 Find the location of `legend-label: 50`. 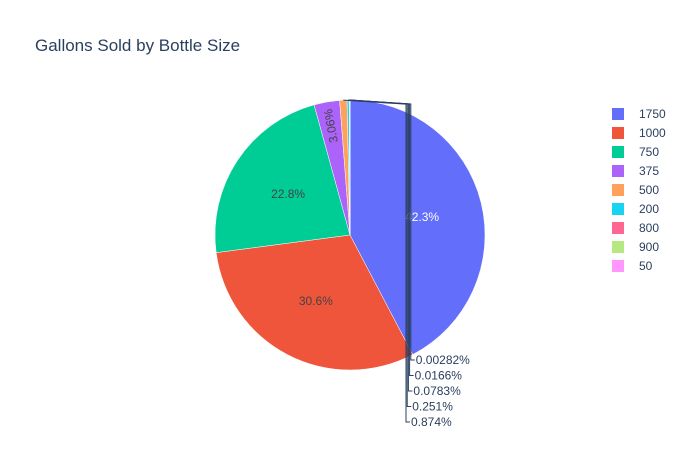

legend-label: 50 is located at coordinates (646, 266).